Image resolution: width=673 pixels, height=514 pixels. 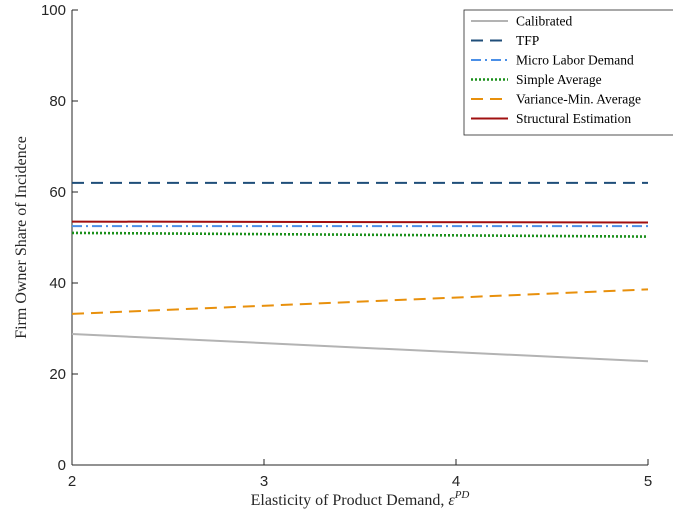 What do you see at coordinates (53, 10) in the screenshot?
I see `y-tick-label: 100` at bounding box center [53, 10].